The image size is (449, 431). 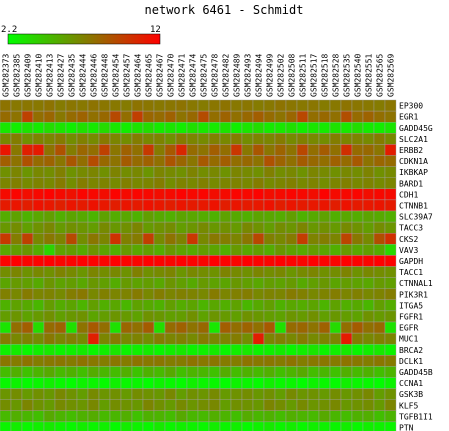 I want to click on column-label: GSM282454, so click(x=116, y=75).